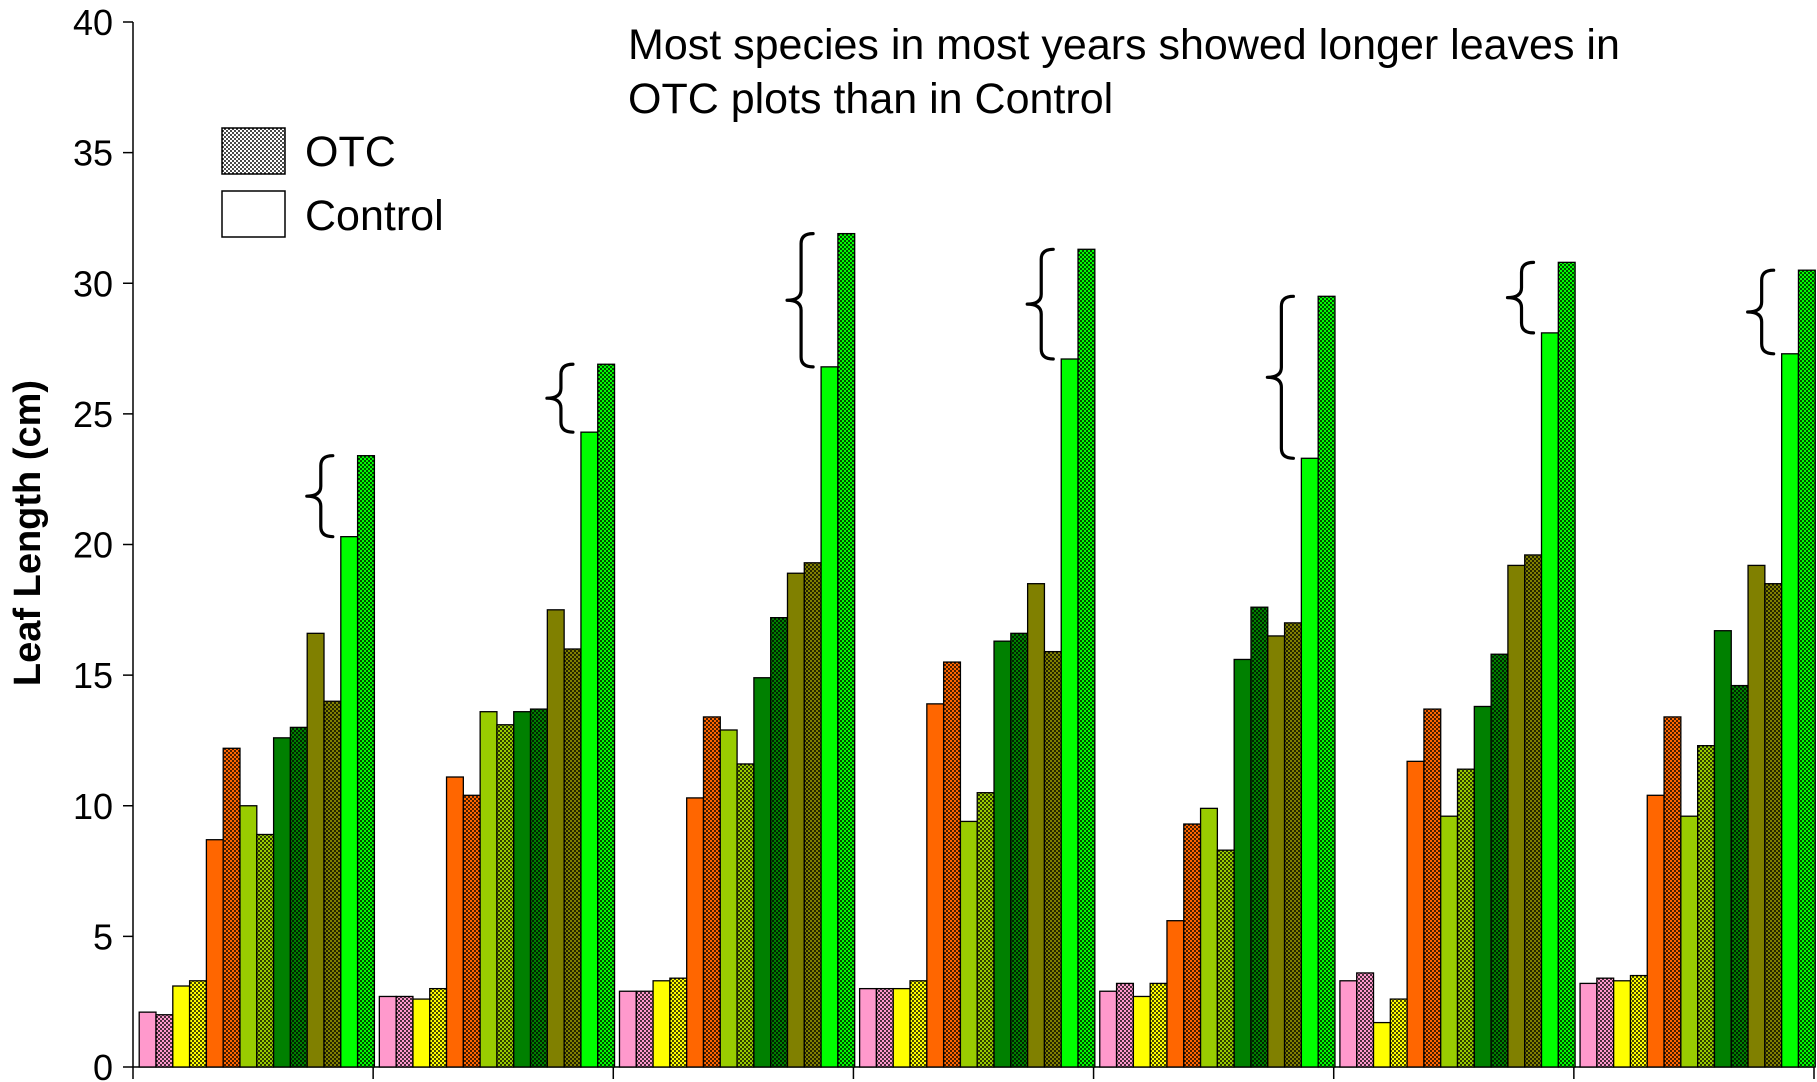 The width and height of the screenshot is (1817, 1082). Describe the element at coordinates (374, 216) in the screenshot. I see `legend-control-label: Control` at that location.